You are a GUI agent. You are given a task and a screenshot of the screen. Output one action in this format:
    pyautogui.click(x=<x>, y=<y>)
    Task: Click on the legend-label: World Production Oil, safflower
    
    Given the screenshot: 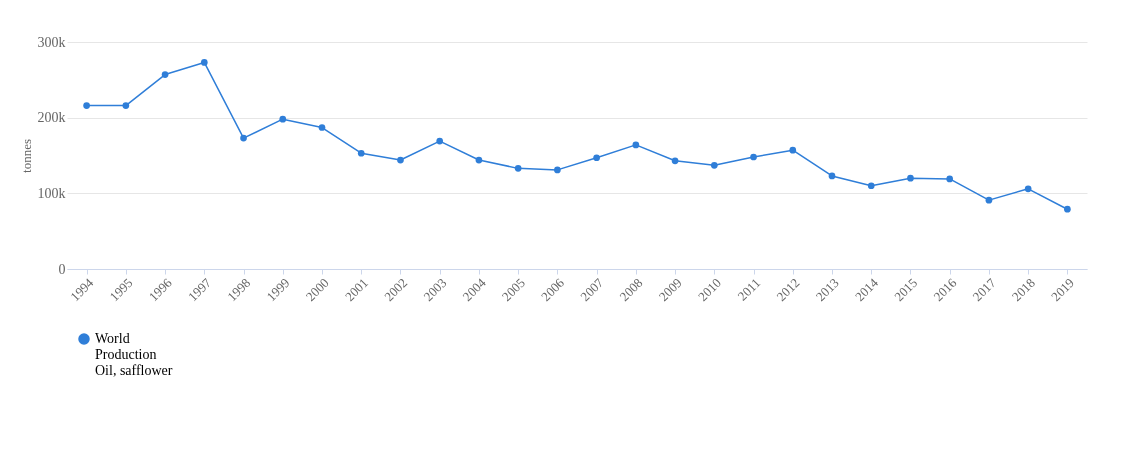 What is the action you would take?
    pyautogui.click(x=134, y=354)
    